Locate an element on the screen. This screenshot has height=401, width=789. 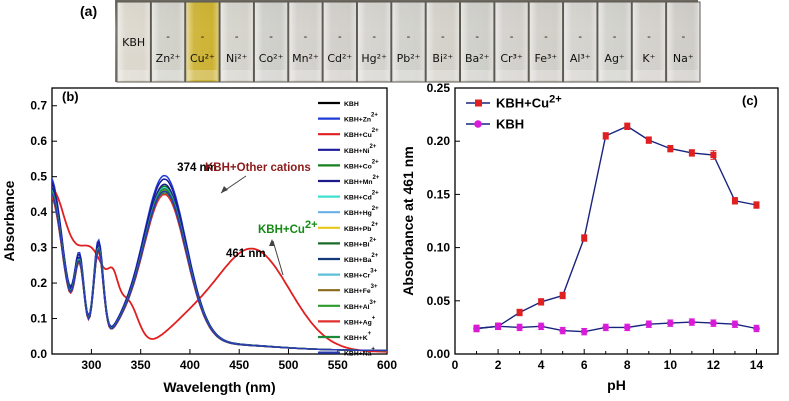
x-tick-label: 0 is located at coordinates (455, 365).